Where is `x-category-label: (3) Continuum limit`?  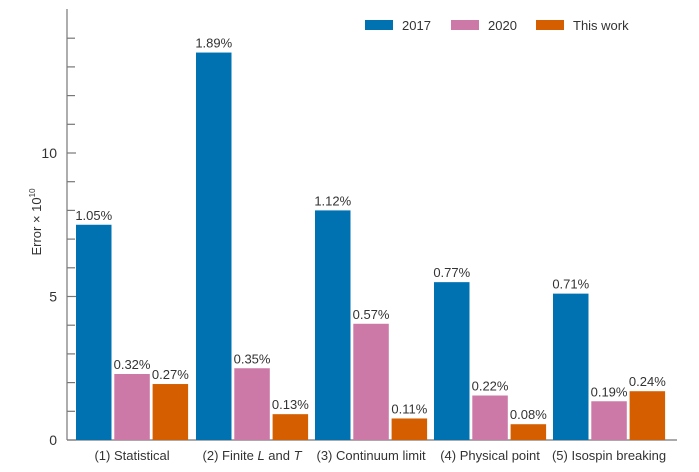 x-category-label: (3) Continuum limit is located at coordinates (371, 455).